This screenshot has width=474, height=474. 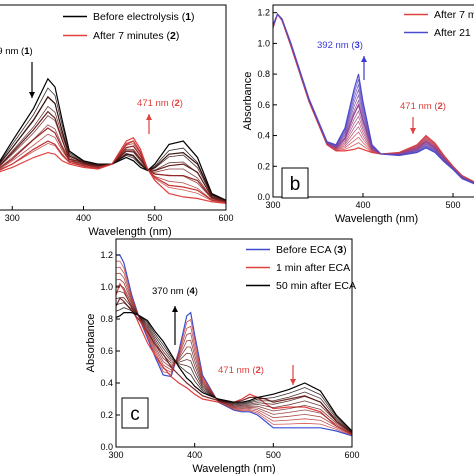 I want to click on legend-entry-0: Before ECA (3), so click(x=311, y=250).